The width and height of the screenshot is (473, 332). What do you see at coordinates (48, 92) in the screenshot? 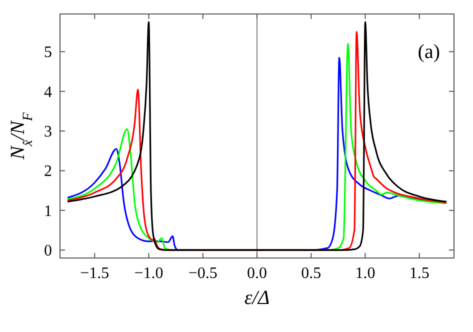
I see `y-tick-label: 4` at bounding box center [48, 92].